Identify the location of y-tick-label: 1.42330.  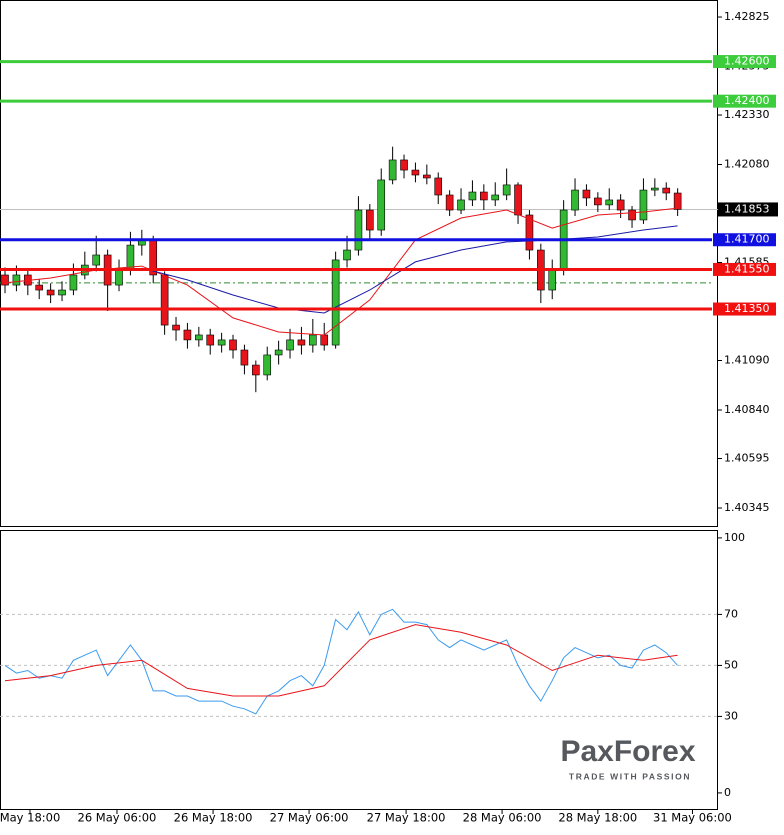
(747, 114).